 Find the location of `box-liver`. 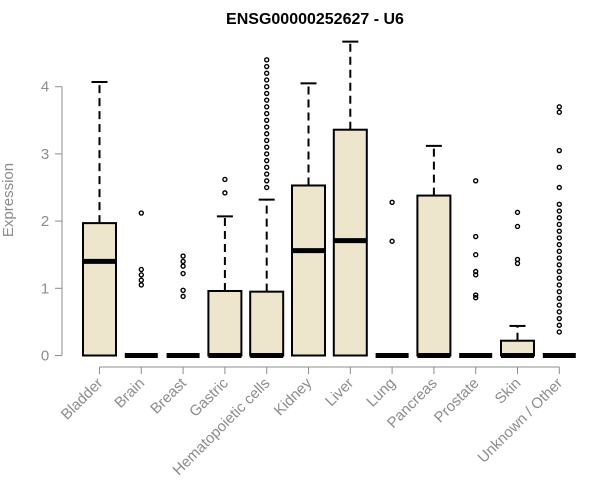

box-liver is located at coordinates (350, 198).